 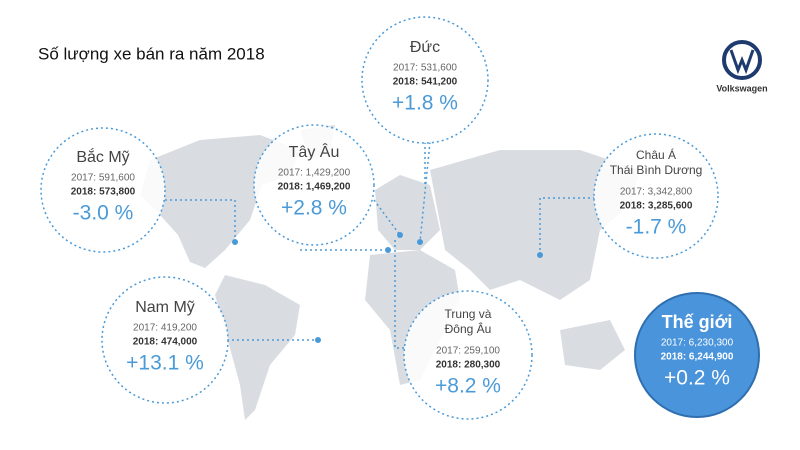 I want to click on region-name: Châu Á, so click(x=656, y=154).